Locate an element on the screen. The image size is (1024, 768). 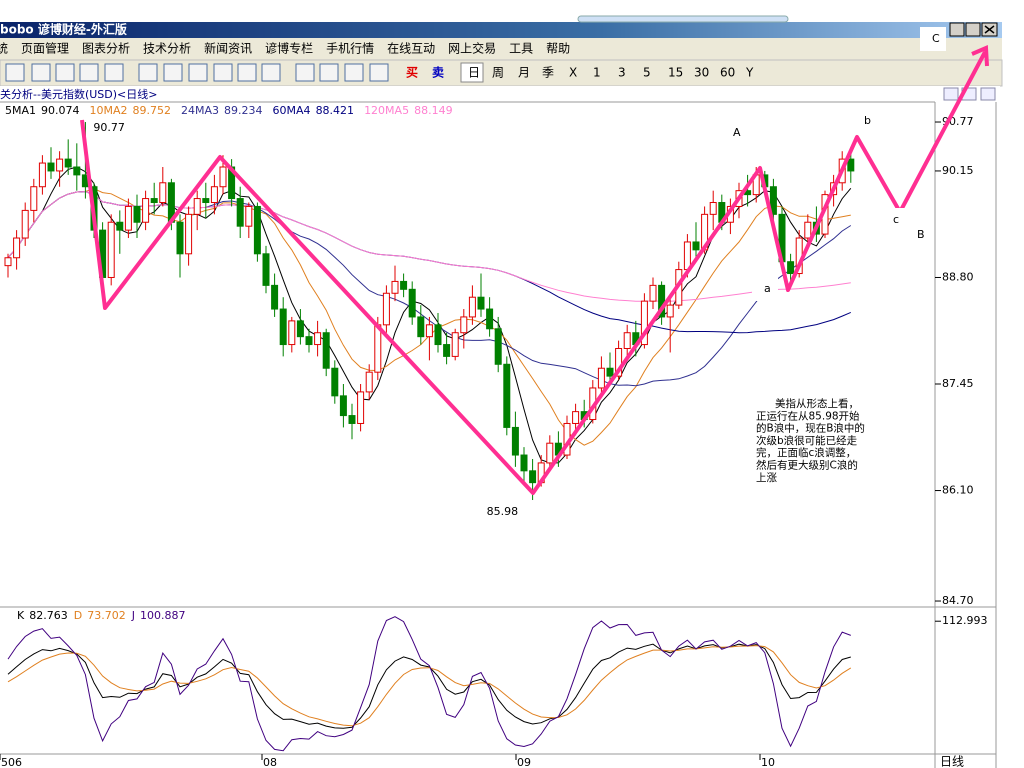
kdj-value: 100.887 is located at coordinates (163, 615).